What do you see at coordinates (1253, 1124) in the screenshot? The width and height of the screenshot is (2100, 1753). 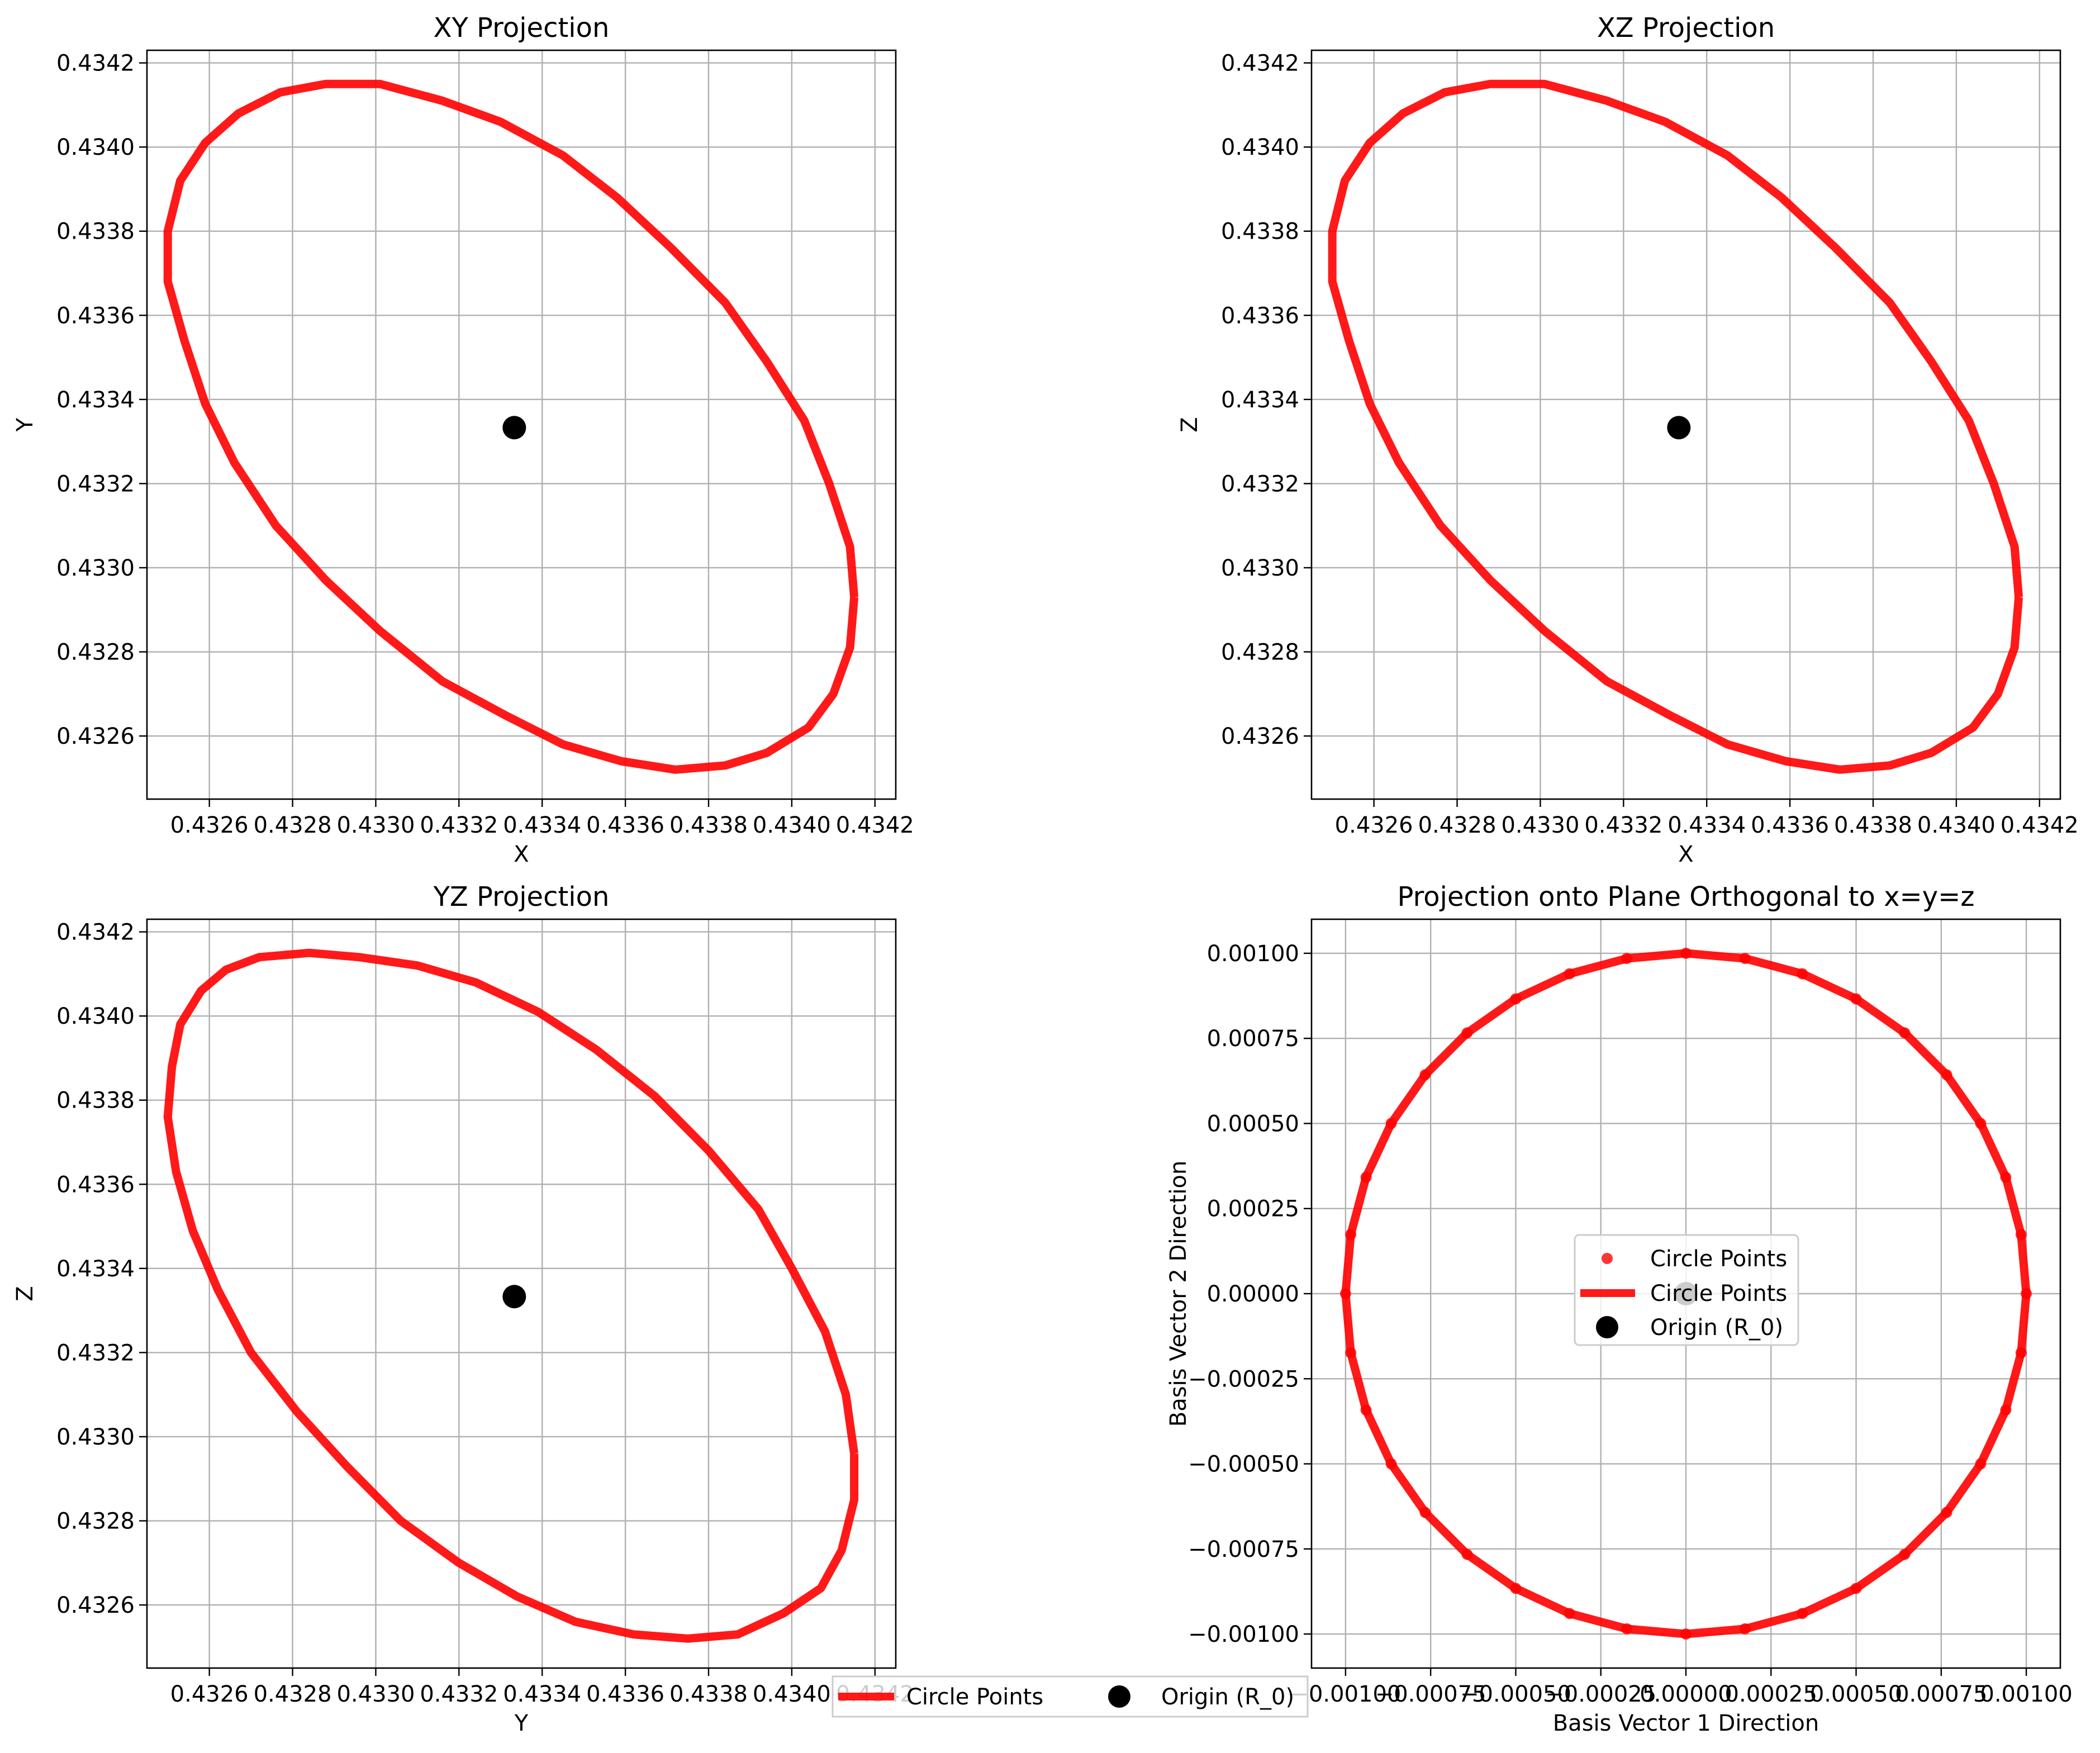 I see `tick-label-y: 0.00050` at bounding box center [1253, 1124].